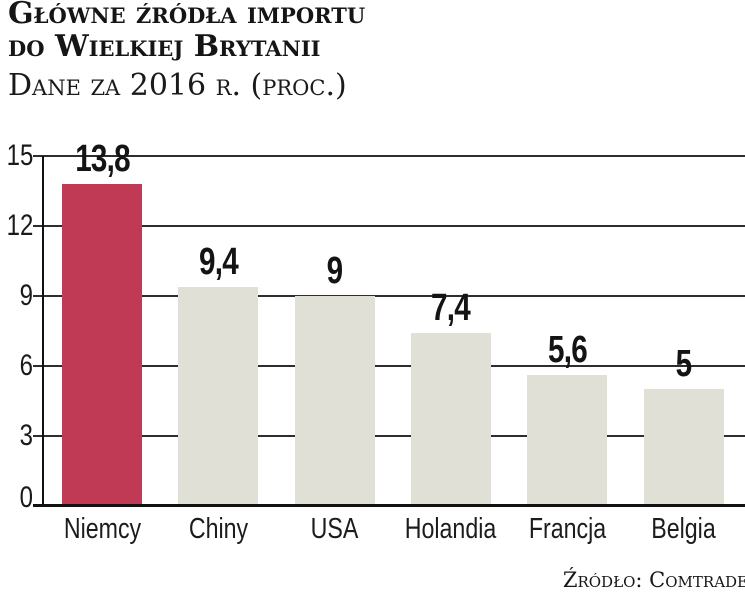 This screenshot has width=745, height=593. What do you see at coordinates (102, 529) in the screenshot?
I see `category-label-niemcy: Niemcy` at bounding box center [102, 529].